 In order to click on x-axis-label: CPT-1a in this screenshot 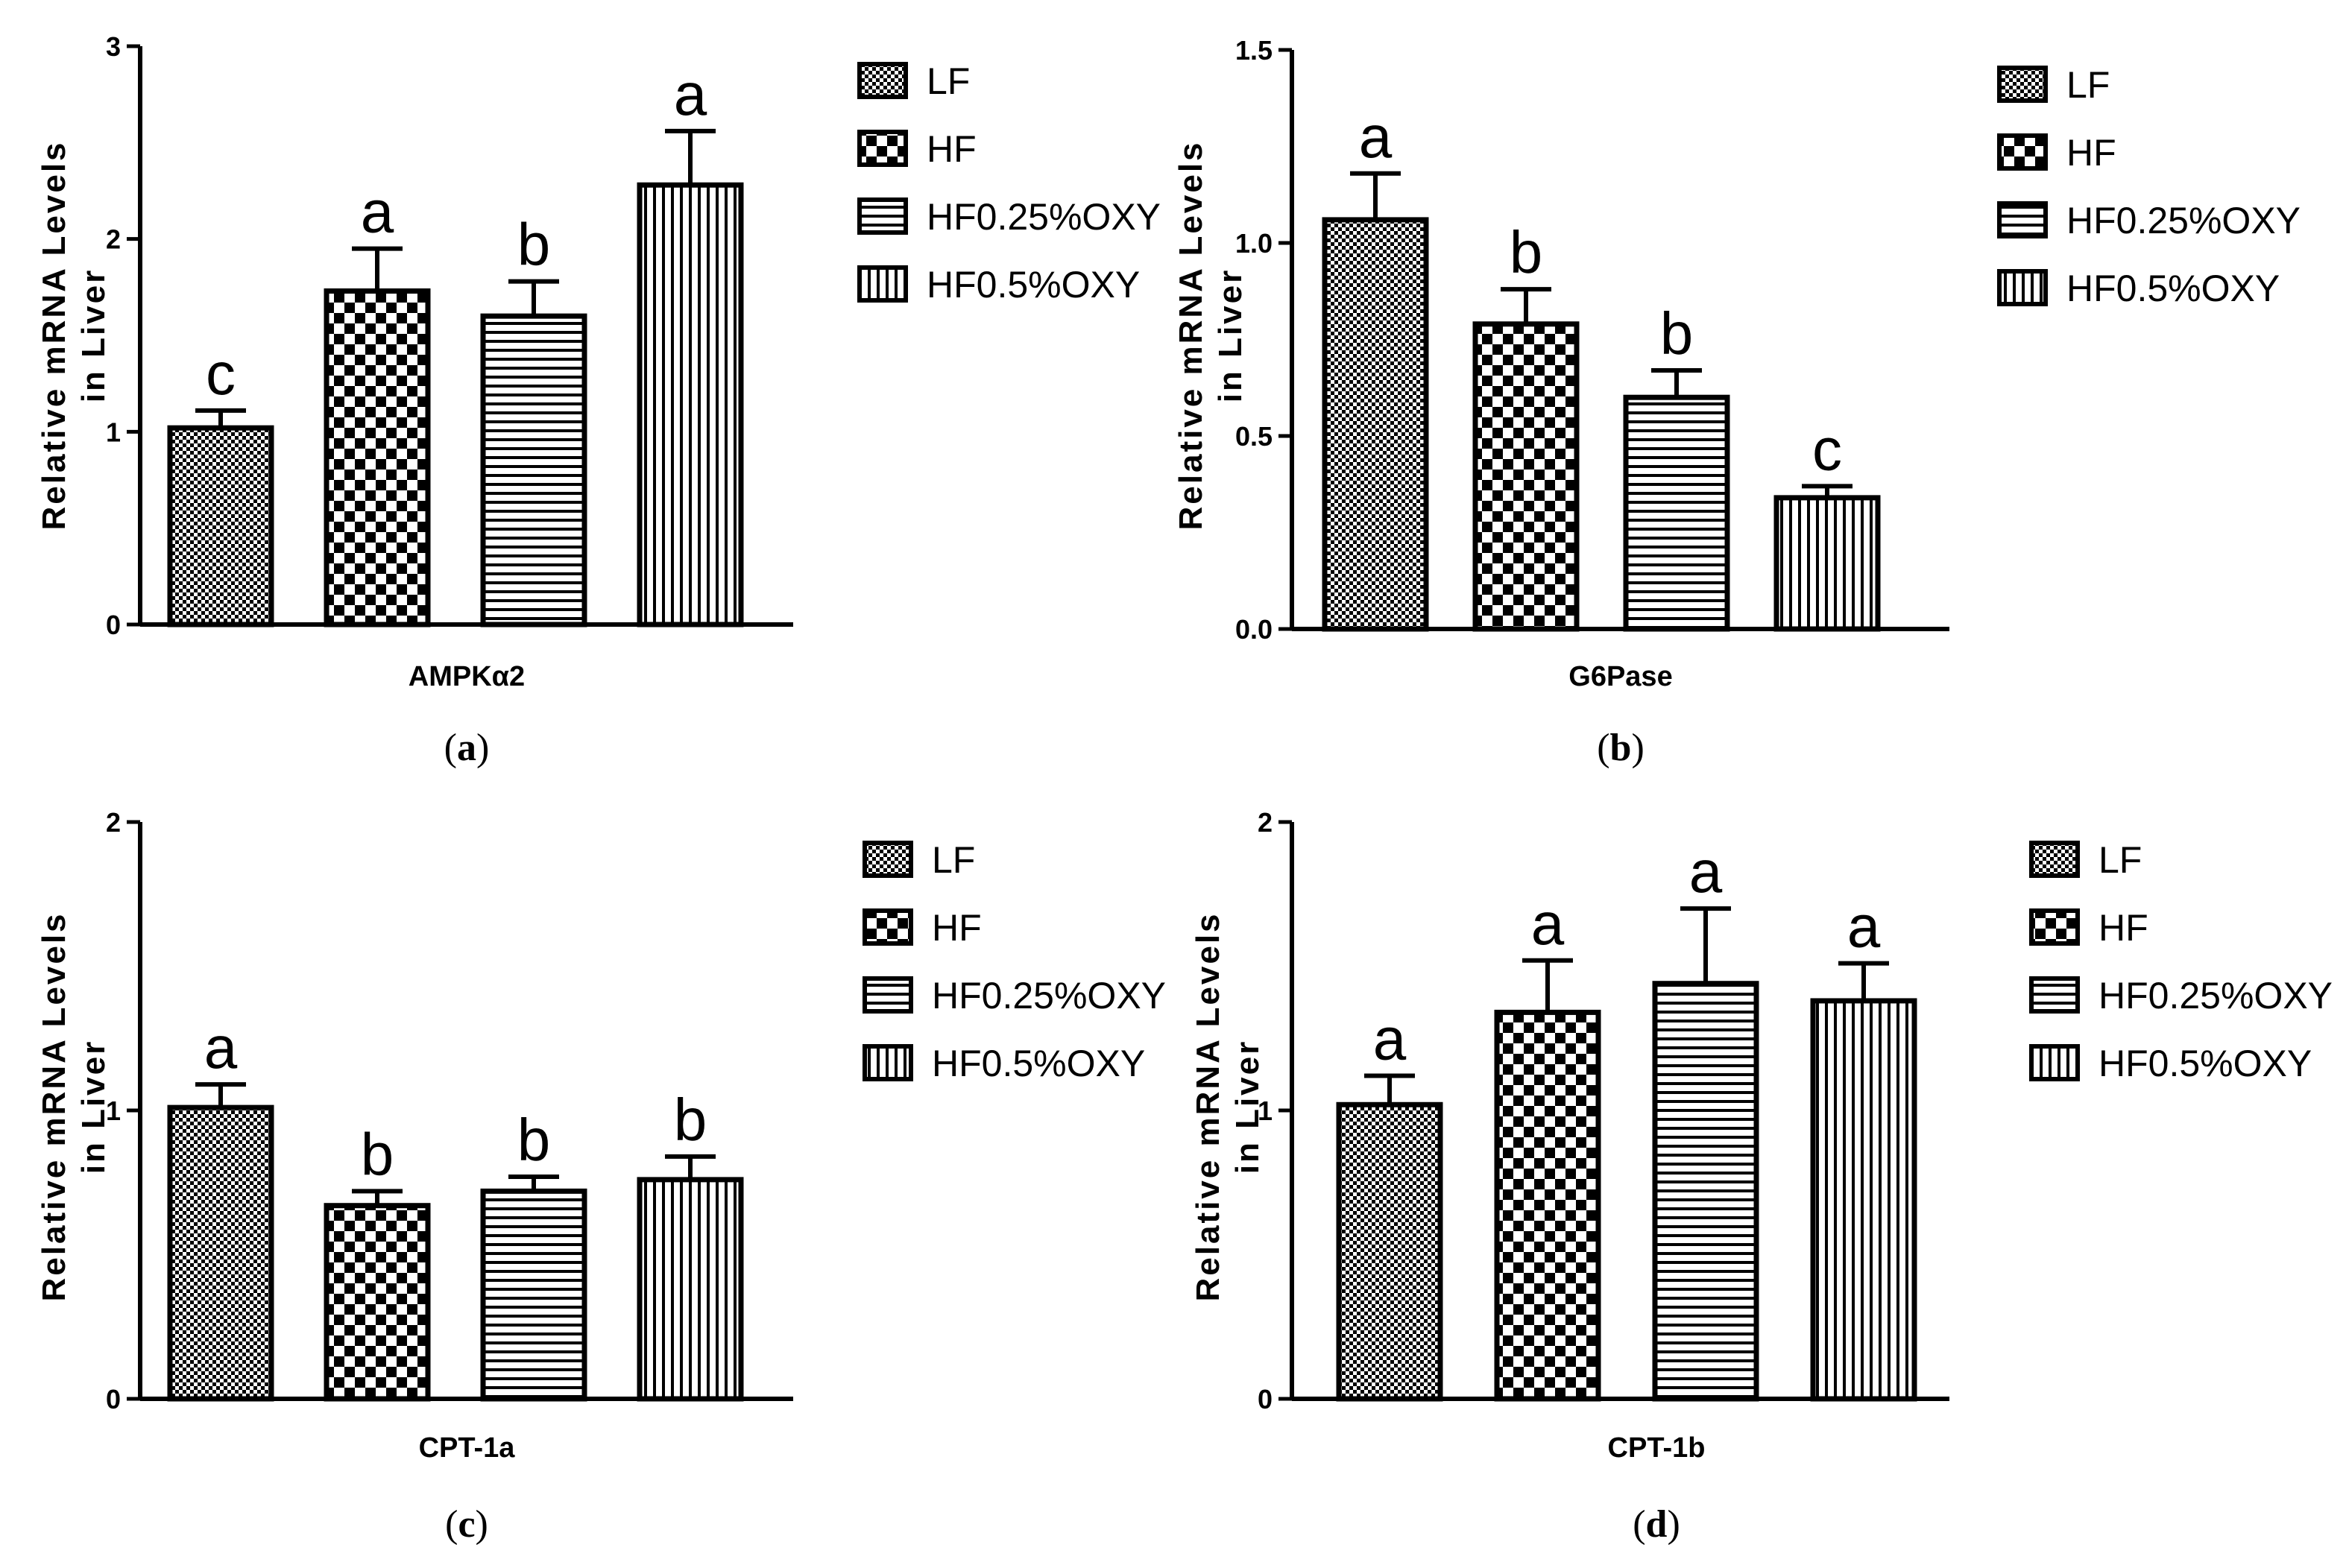, I will do `click(467, 1448)`.